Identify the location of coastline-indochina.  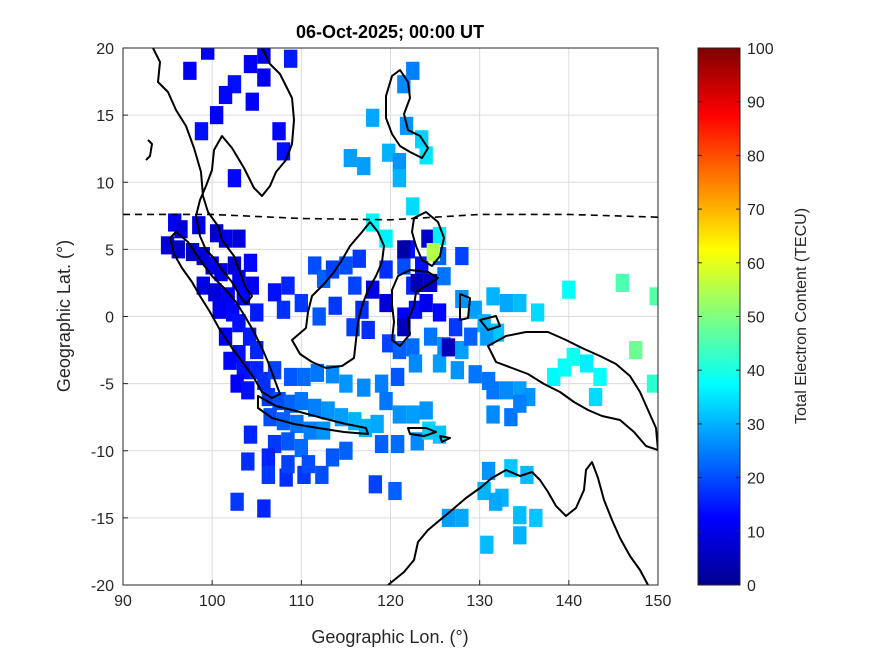
(223, 176).